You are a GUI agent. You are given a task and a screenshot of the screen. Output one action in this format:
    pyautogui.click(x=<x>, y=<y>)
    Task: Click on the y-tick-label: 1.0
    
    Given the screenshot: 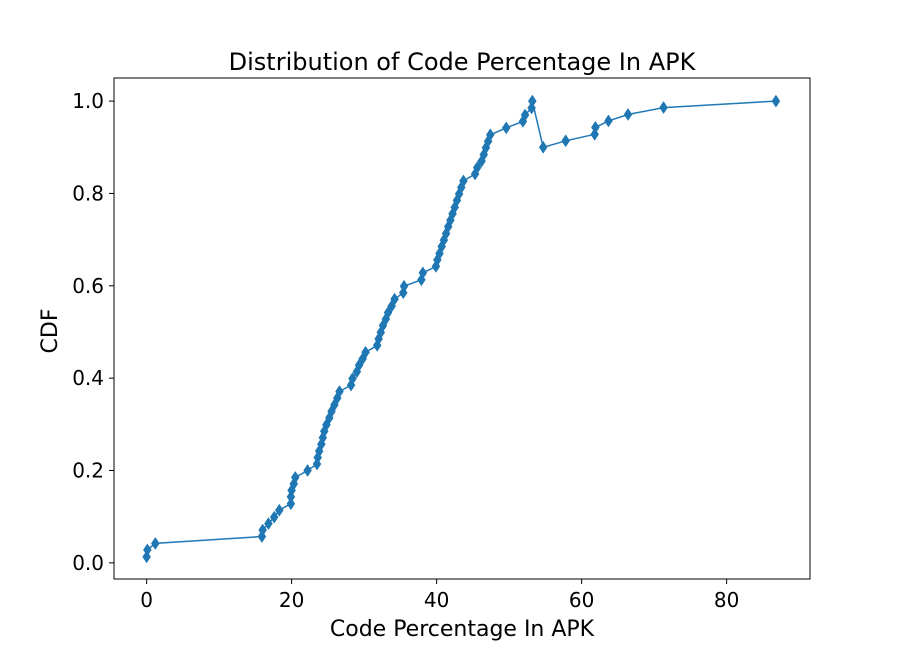 What is the action you would take?
    pyautogui.click(x=88, y=101)
    